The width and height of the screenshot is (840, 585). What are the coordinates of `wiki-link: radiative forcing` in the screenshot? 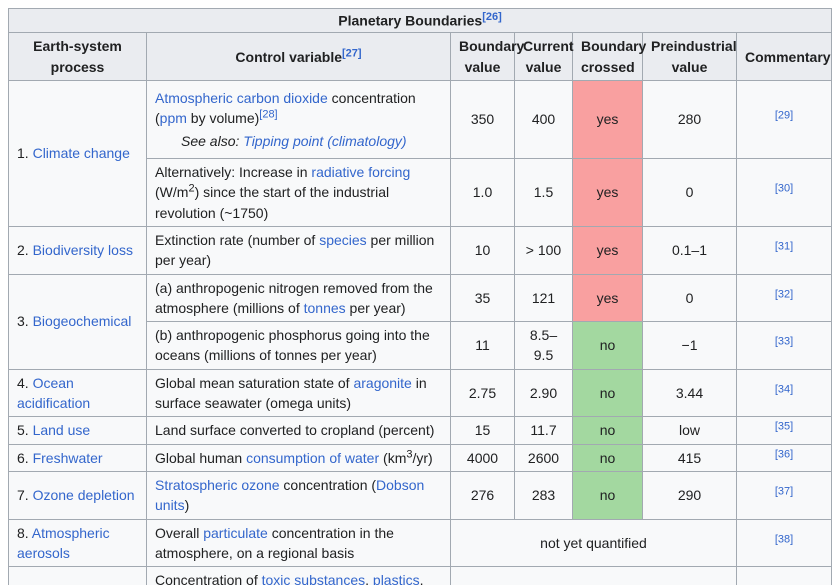 It's located at (361, 172).